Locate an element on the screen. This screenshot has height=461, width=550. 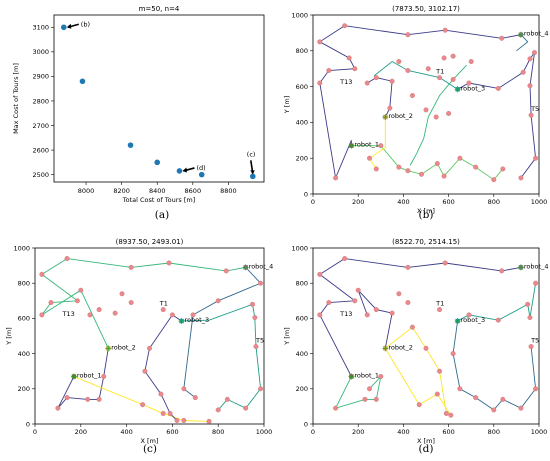
x-tick-label-d: 200 is located at coordinates (358, 432).